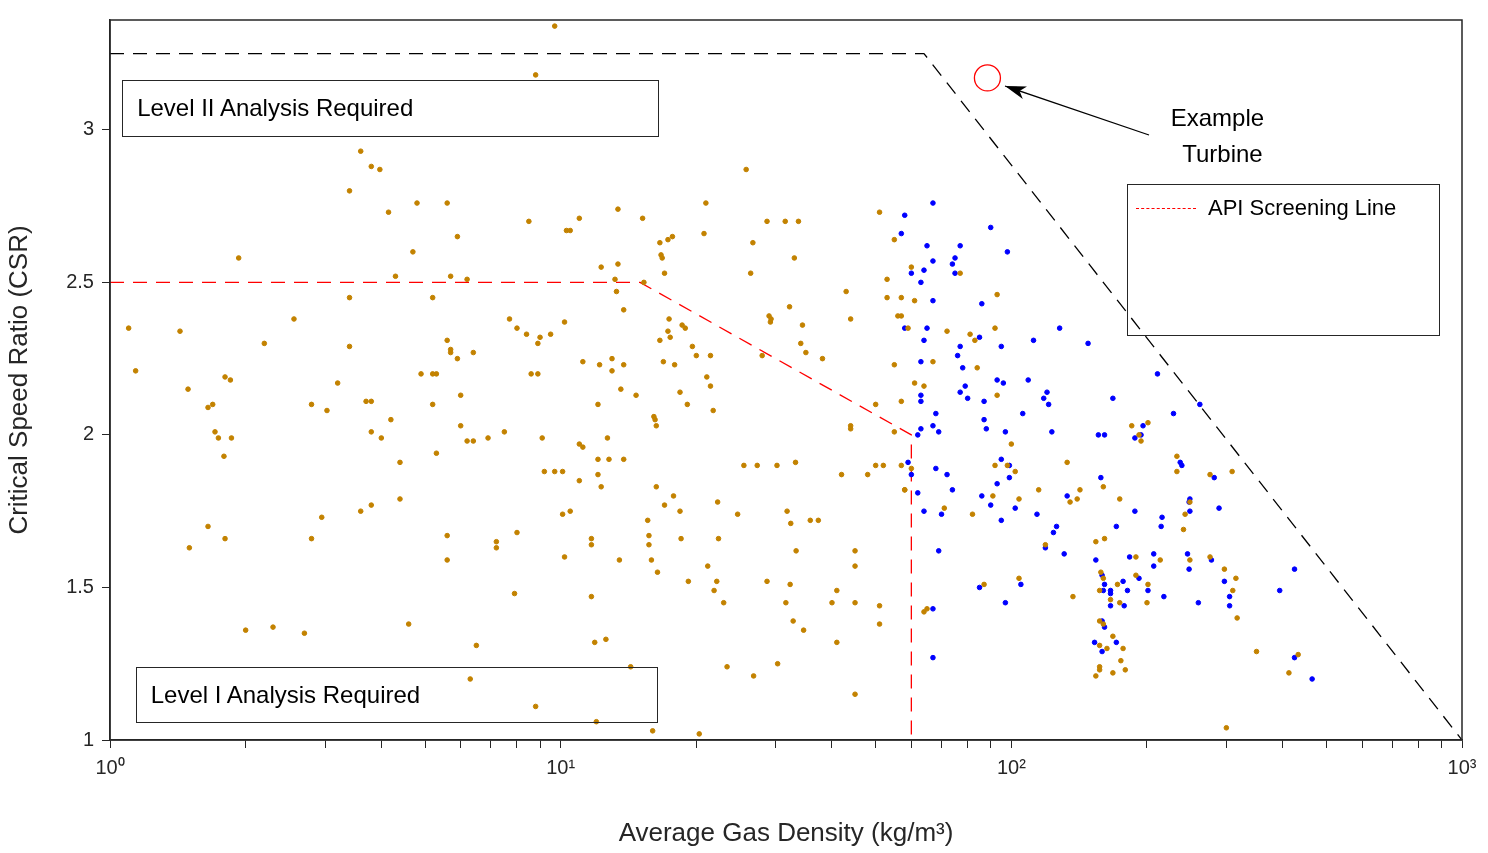 This screenshot has height=853, width=1488. I want to click on annotation: Level II Analysis Required, so click(390, 108).